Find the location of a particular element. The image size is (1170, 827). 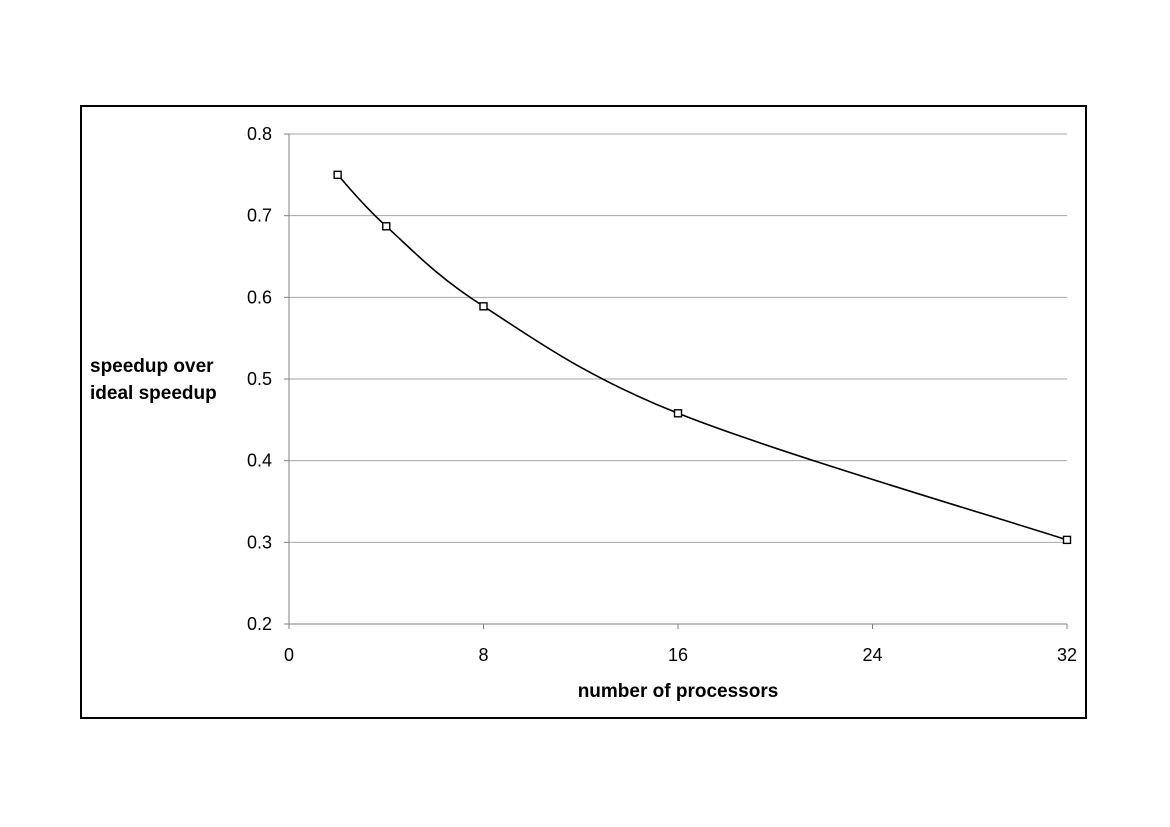

y-tick-label: 0.8 is located at coordinates (259, 134).